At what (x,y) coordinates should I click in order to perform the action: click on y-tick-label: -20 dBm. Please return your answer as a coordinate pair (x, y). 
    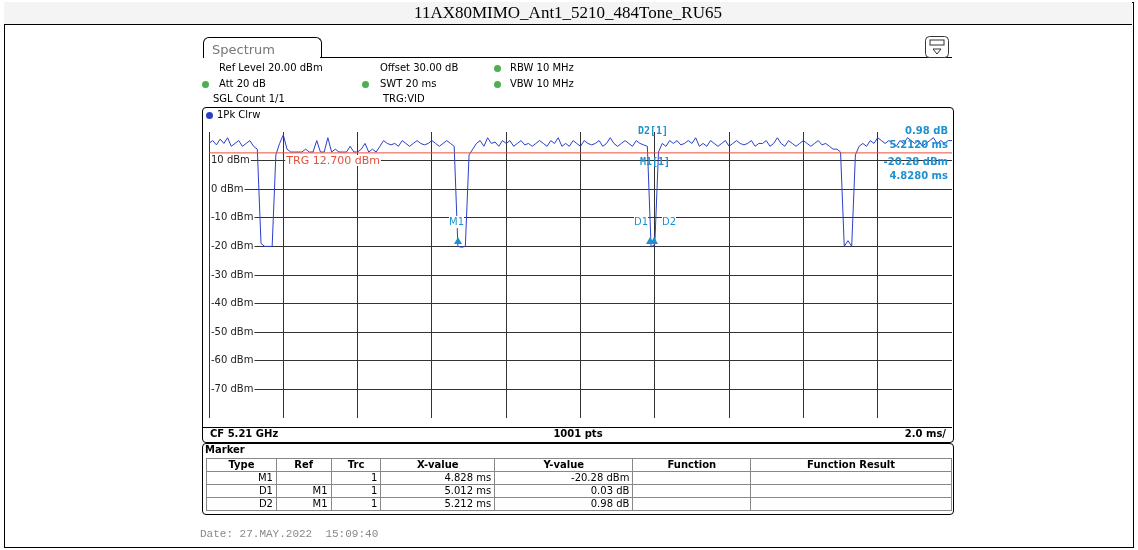
    Looking at the image, I should click on (232, 245).